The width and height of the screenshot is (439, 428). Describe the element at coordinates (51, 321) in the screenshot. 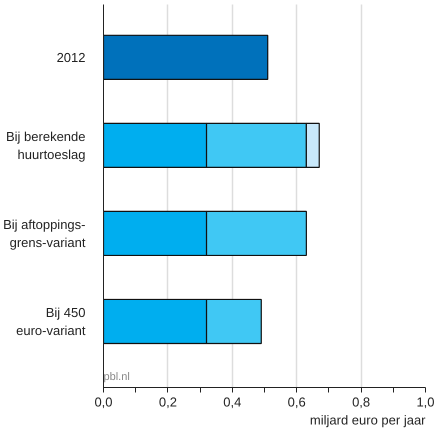

I see `y-tick-label: Bij 450 euro-variant` at that location.